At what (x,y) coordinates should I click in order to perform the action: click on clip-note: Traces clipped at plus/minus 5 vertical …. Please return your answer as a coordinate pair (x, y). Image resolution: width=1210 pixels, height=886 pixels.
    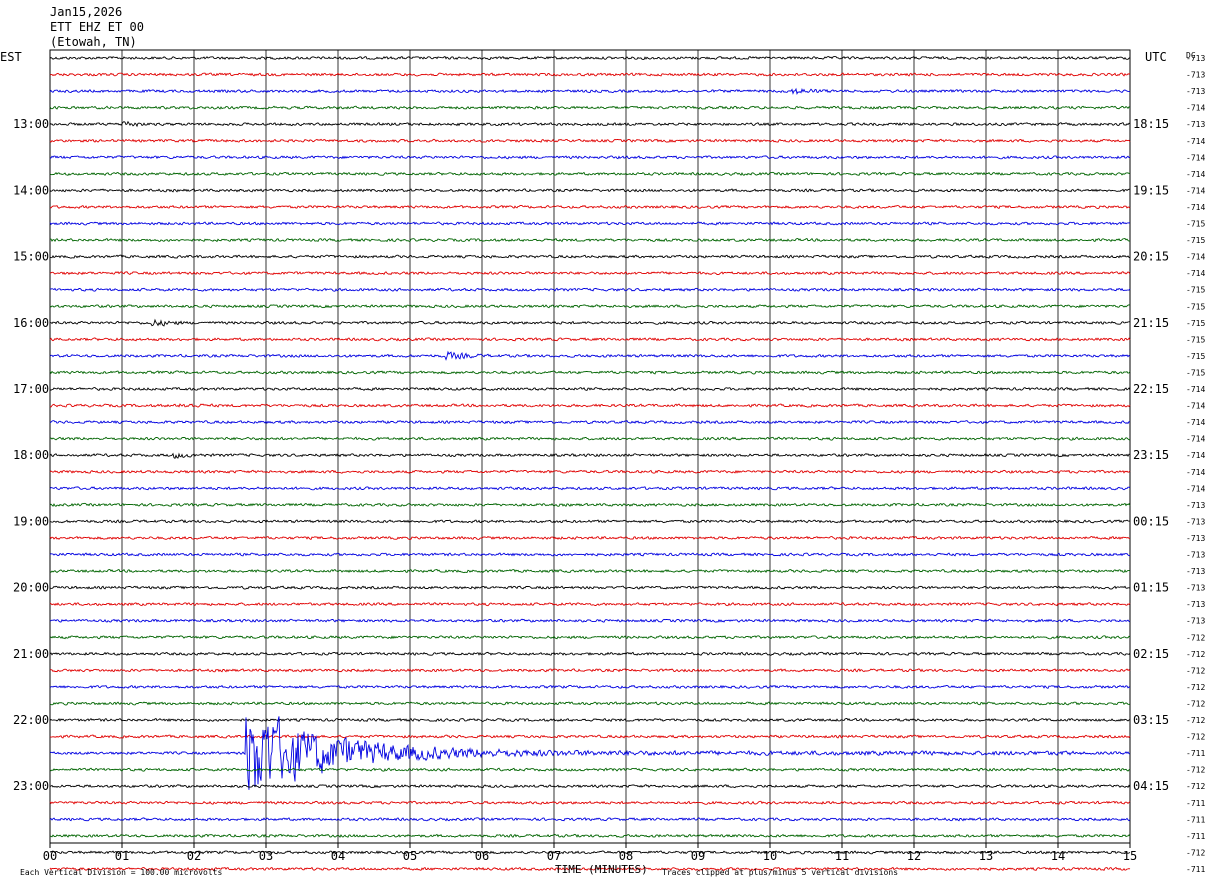
    Looking at the image, I should click on (780, 872).